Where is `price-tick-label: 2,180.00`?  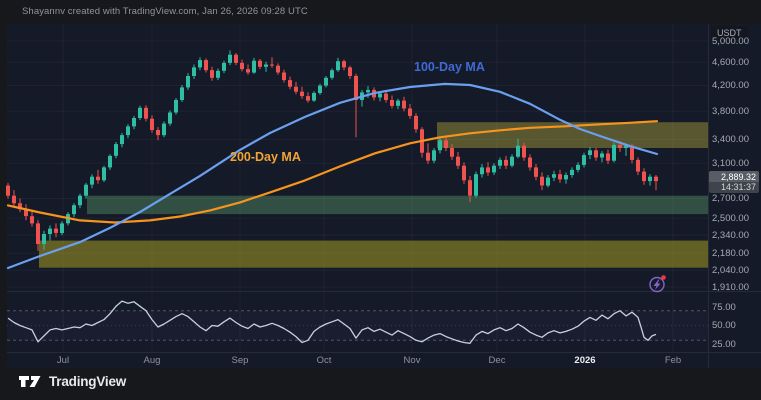 price-tick-label: 2,180.00 is located at coordinates (730, 253).